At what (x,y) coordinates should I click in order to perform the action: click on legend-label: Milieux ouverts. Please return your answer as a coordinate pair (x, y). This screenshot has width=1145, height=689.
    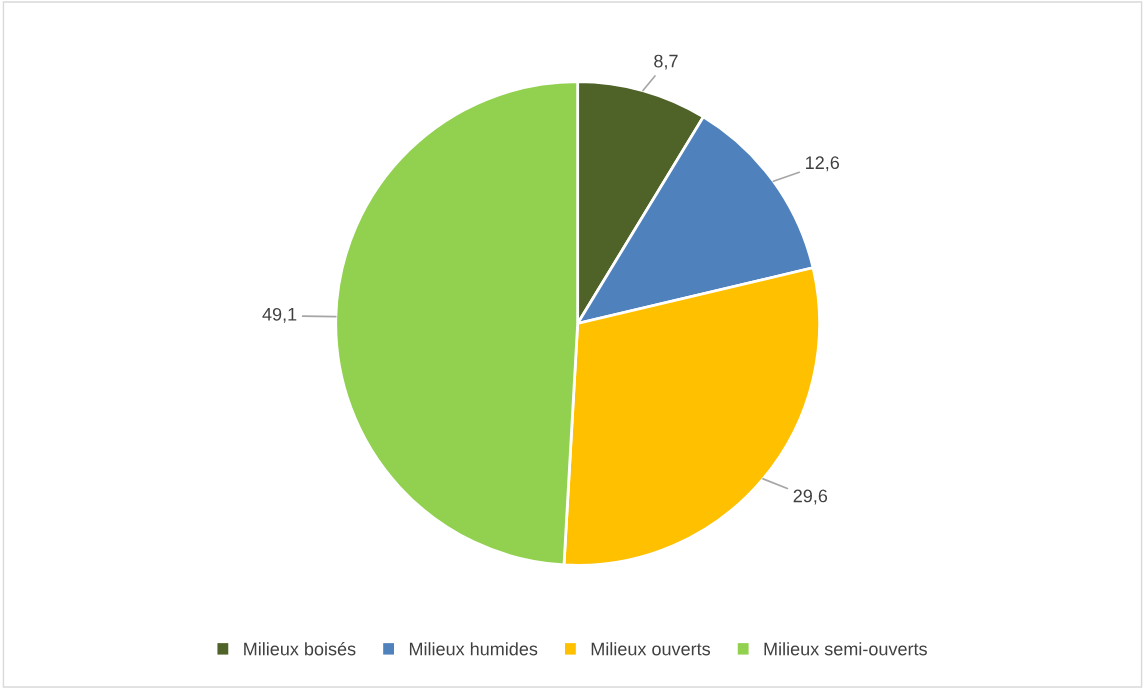
    Looking at the image, I should click on (651, 649).